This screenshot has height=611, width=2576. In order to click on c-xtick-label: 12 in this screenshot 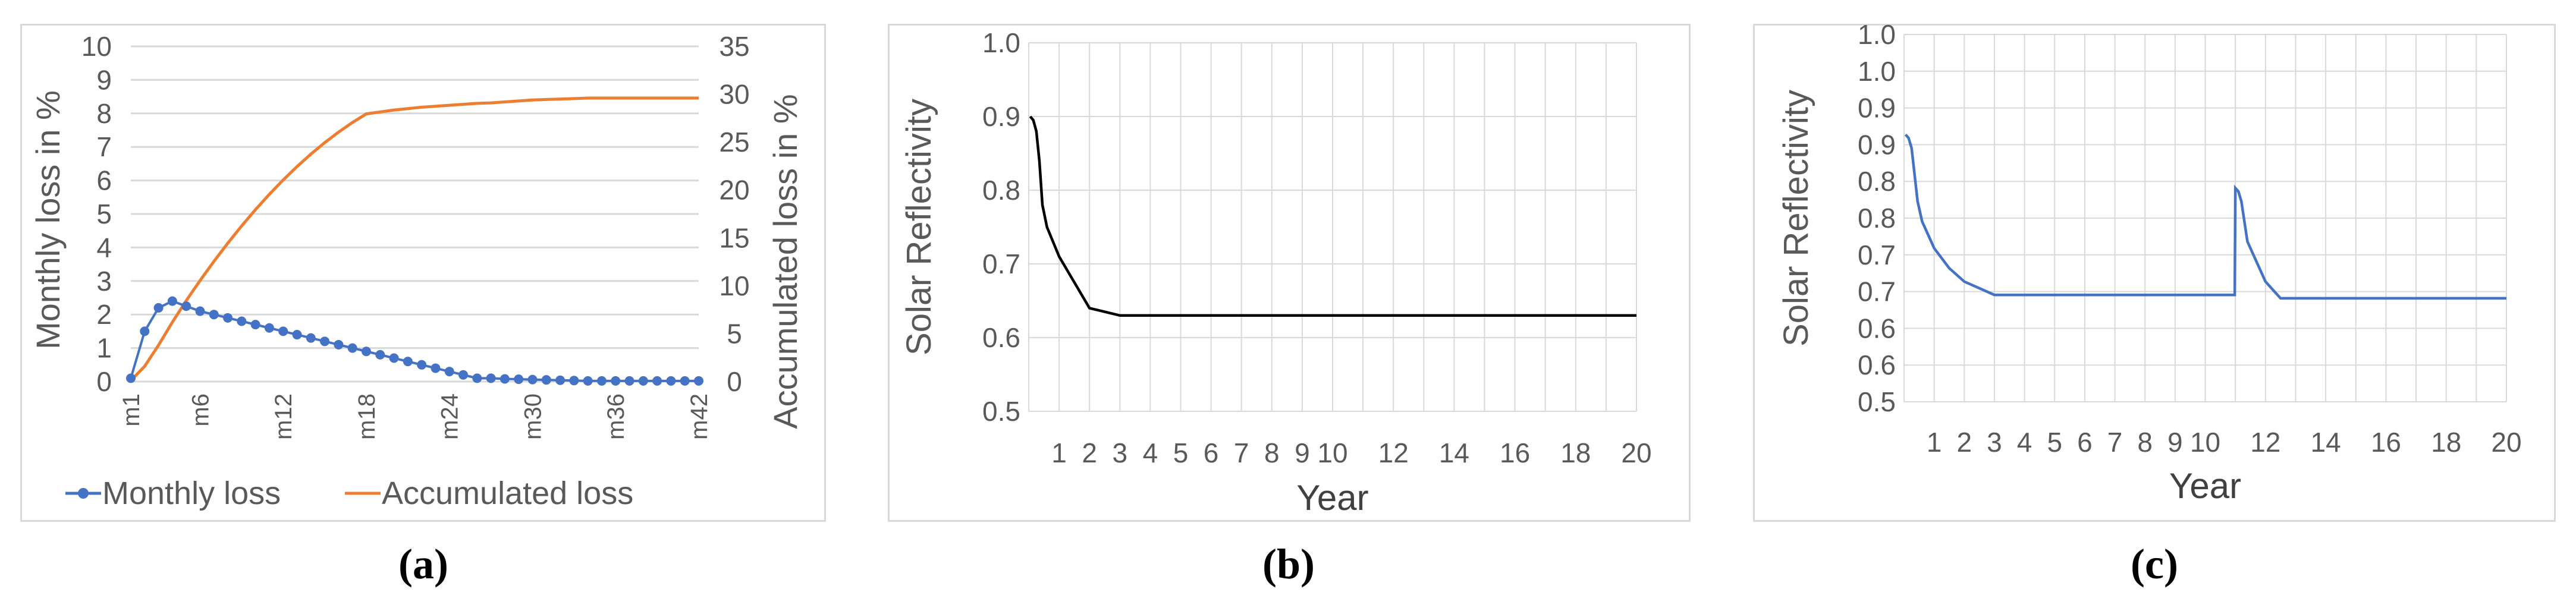, I will do `click(2265, 442)`.